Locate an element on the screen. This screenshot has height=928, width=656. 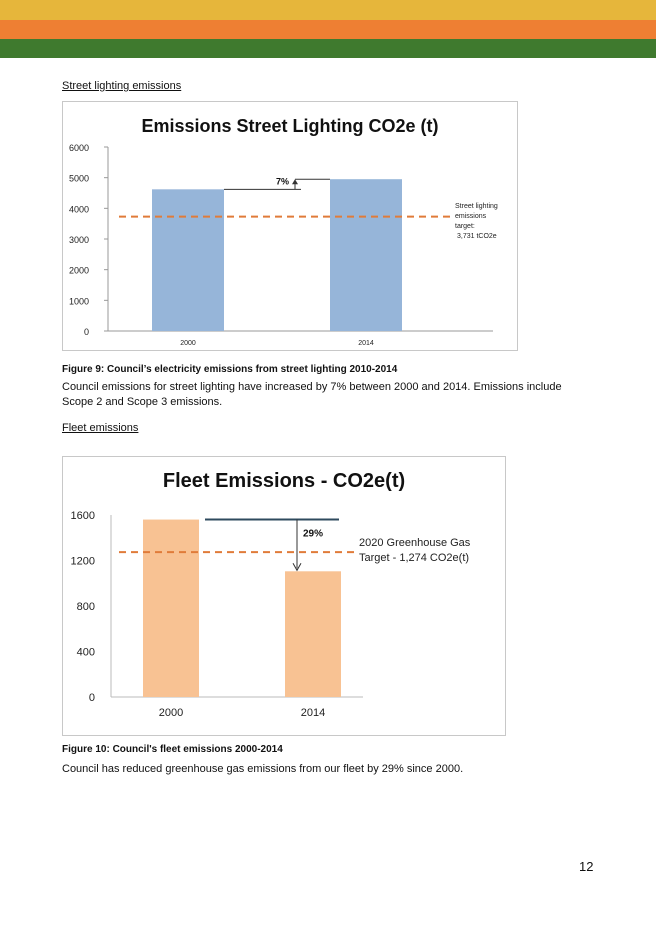
y-tick-label: 3000 is located at coordinates (79, 240).